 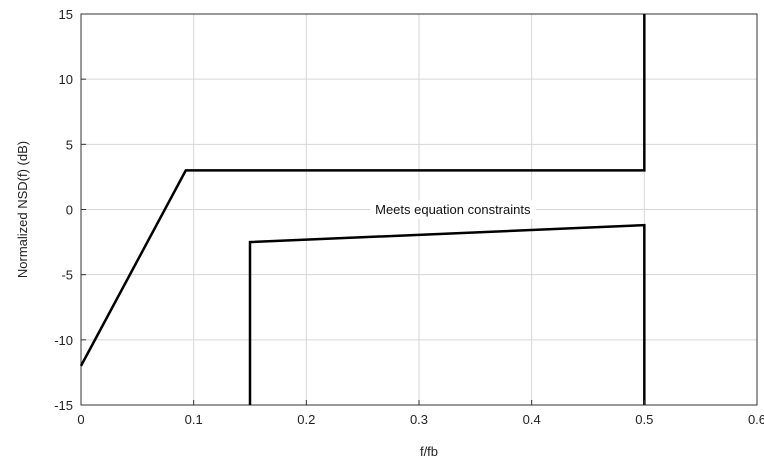 I want to click on annotation-0: Meets equation constraints, so click(x=453, y=209).